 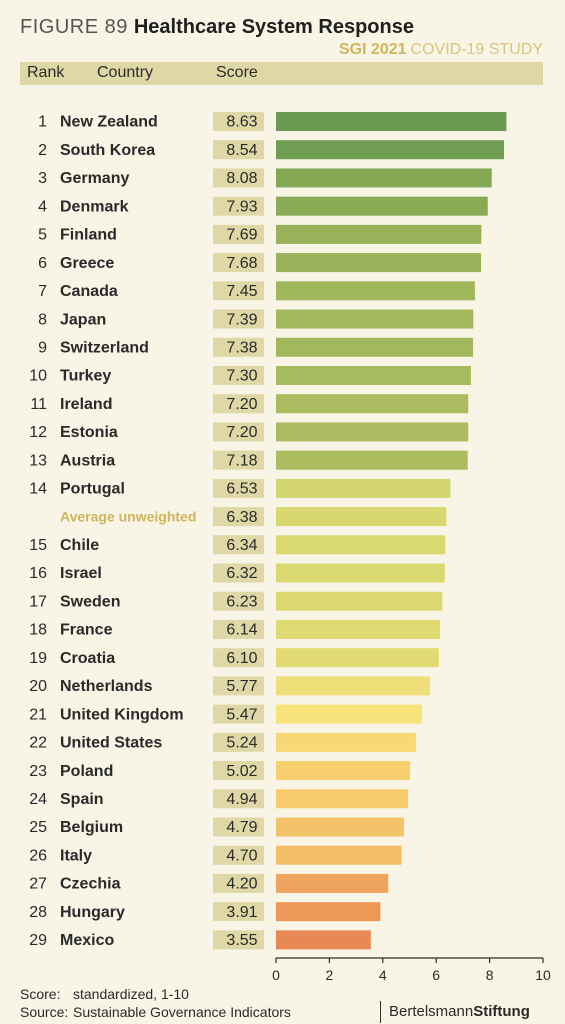 I want to click on score-label: 4.94, so click(x=241, y=799).